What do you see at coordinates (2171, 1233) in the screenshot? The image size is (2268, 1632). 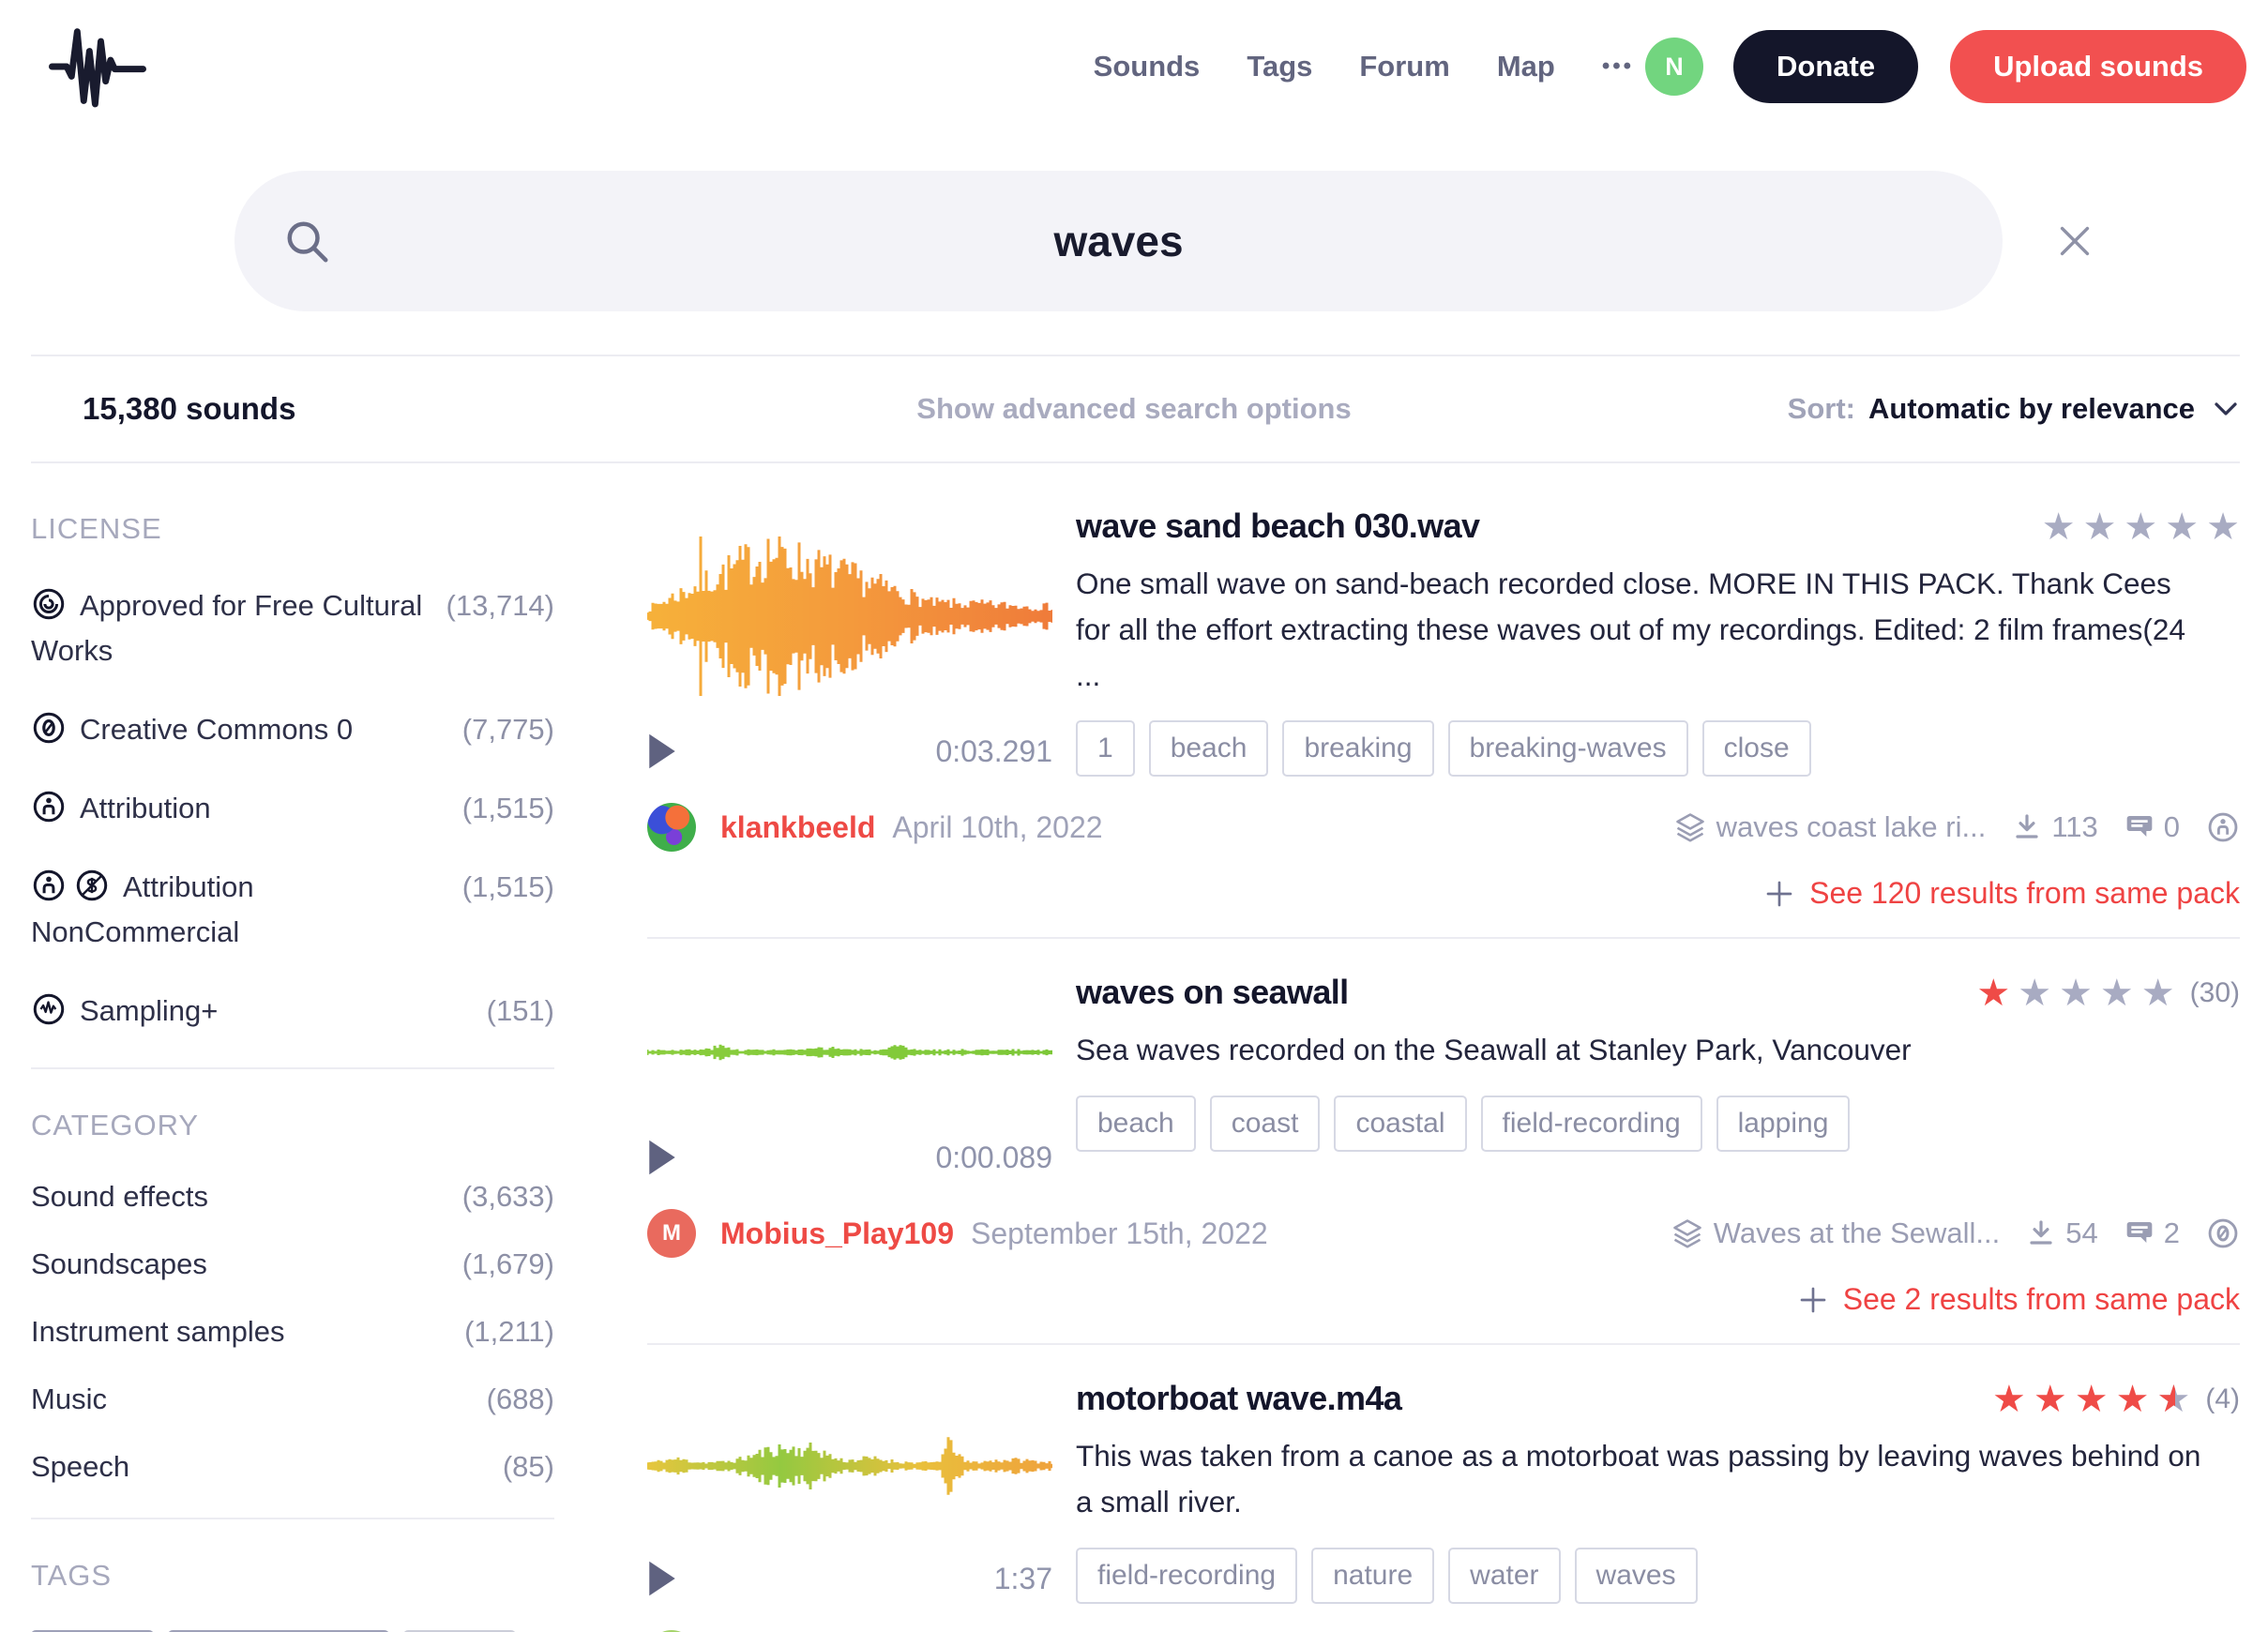 I see `comment-count: 2` at bounding box center [2171, 1233].